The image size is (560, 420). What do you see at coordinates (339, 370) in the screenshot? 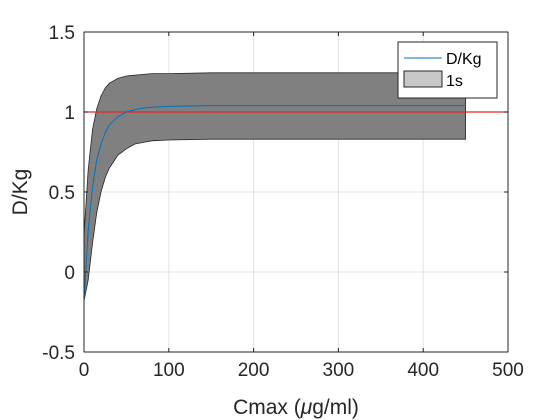
I see `x-tick-label-3: 300` at bounding box center [339, 370].